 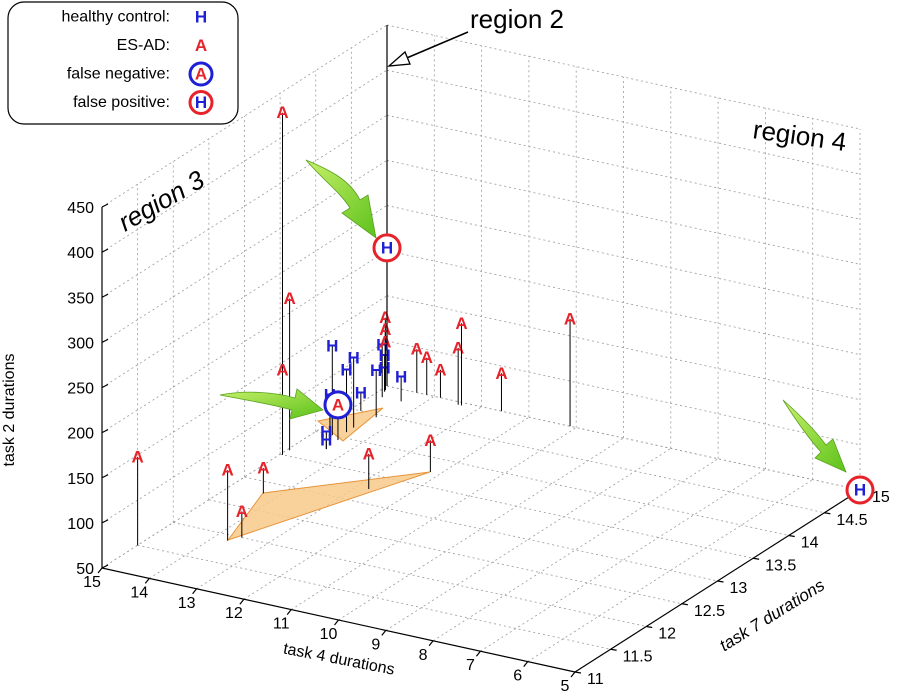 I want to click on pointer-line, so click(x=435, y=46).